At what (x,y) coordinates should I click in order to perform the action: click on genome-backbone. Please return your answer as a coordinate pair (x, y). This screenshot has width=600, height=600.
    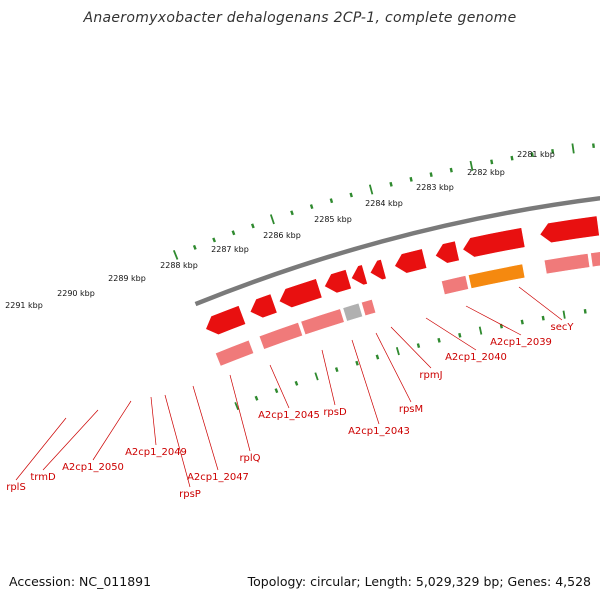
    Looking at the image, I should click on (397, 251).